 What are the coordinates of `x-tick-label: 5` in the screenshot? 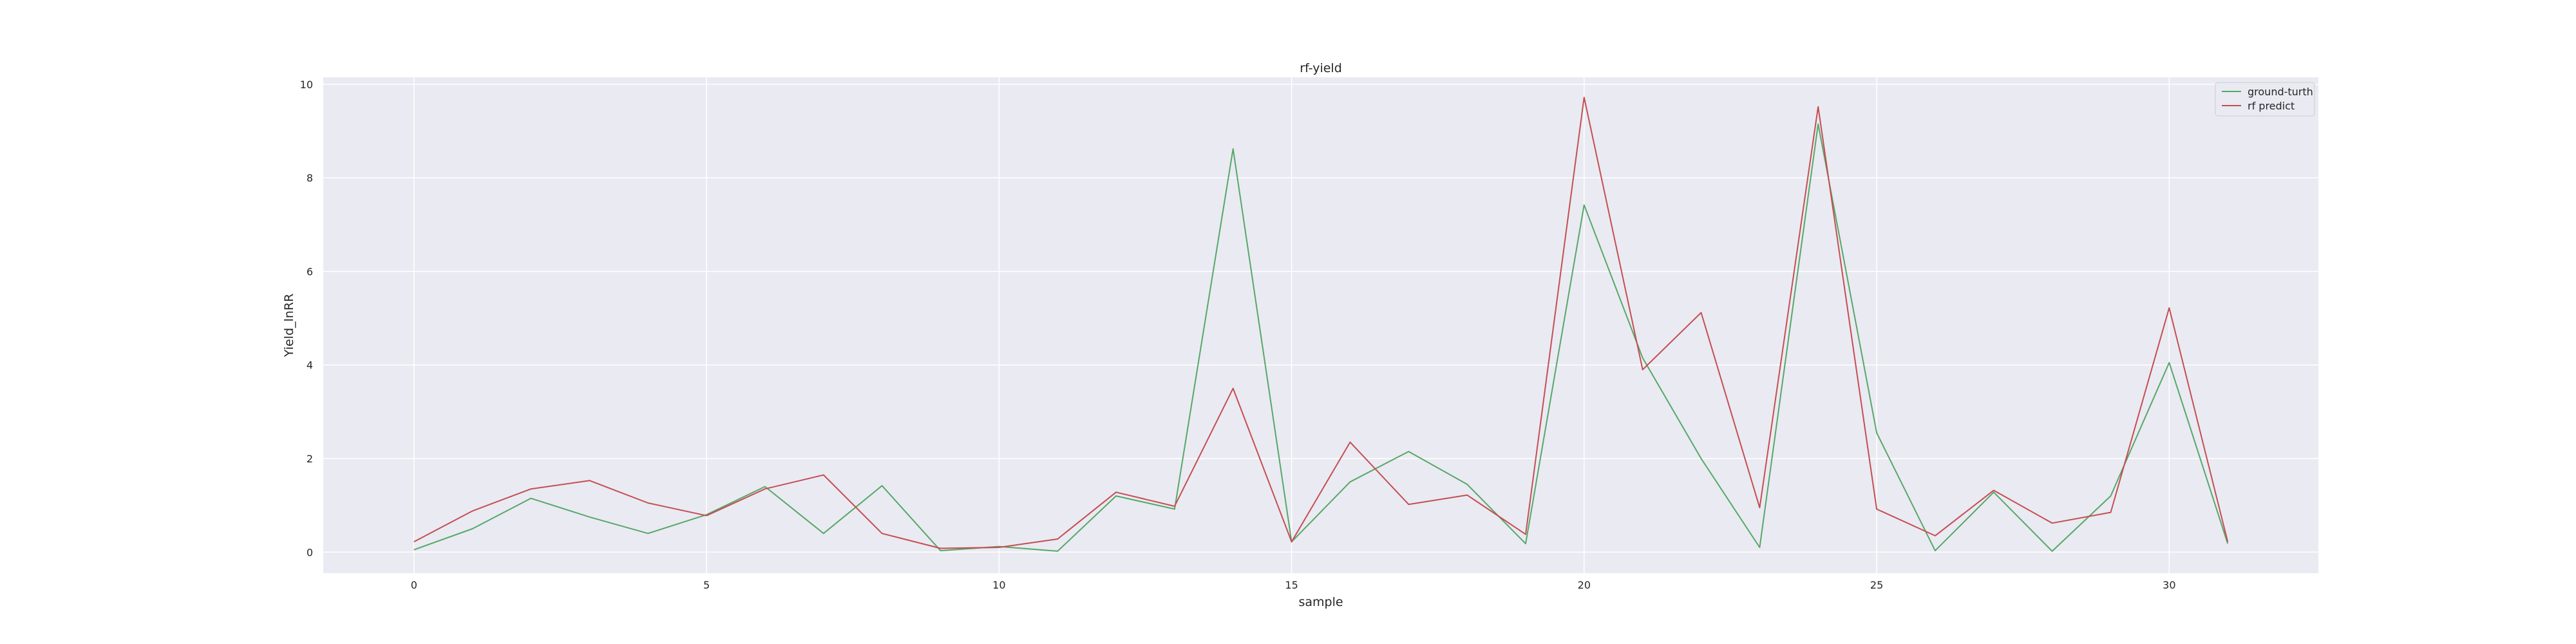 It's located at (707, 585).